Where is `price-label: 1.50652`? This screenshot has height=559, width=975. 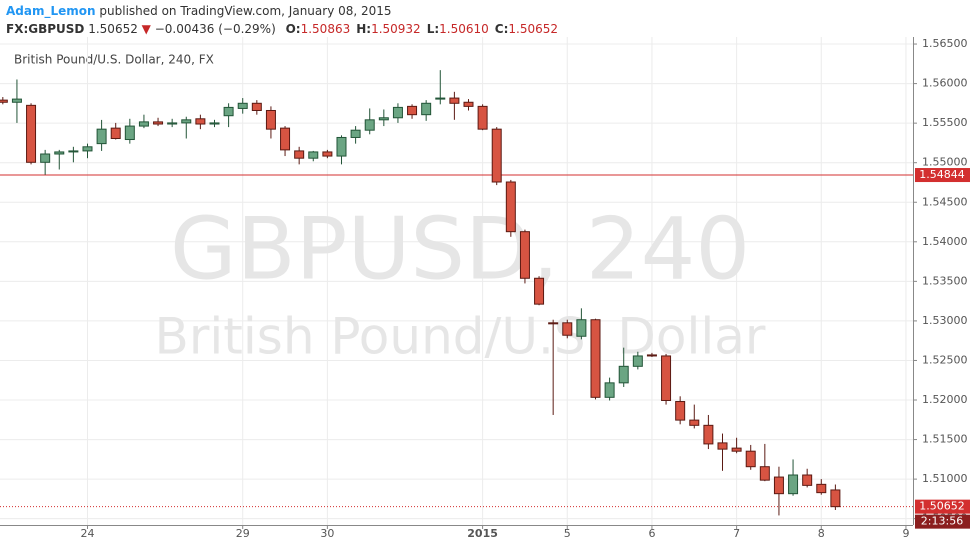
price-label: 1.50652 is located at coordinates (942, 506).